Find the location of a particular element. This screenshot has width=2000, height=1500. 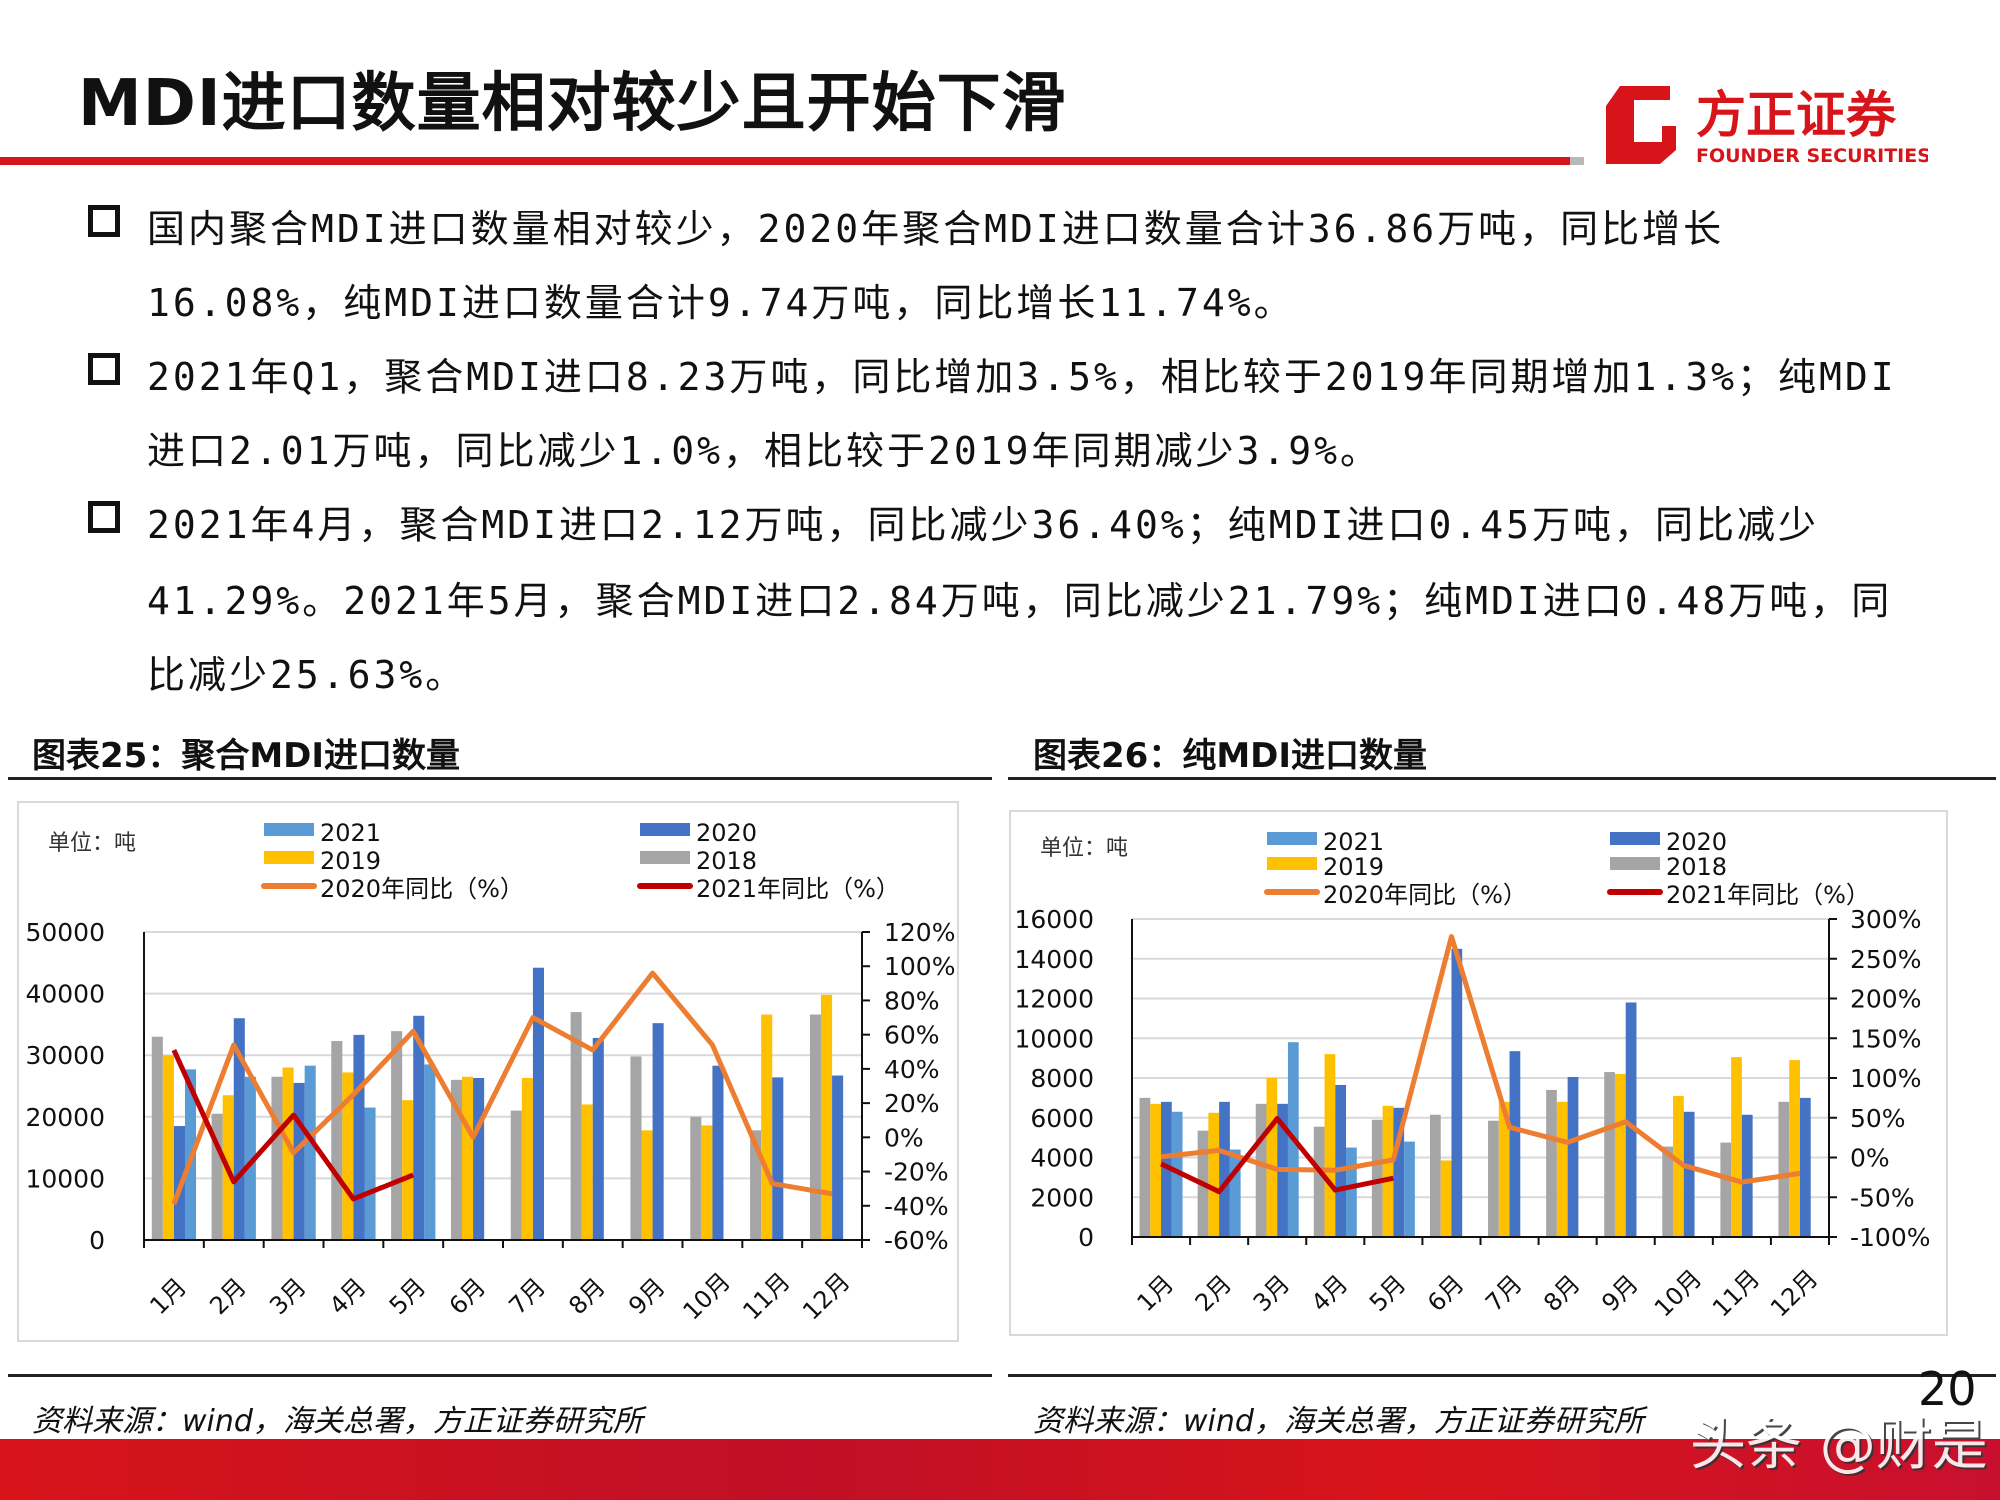

y-tick-label: 40000 is located at coordinates (65, 994).